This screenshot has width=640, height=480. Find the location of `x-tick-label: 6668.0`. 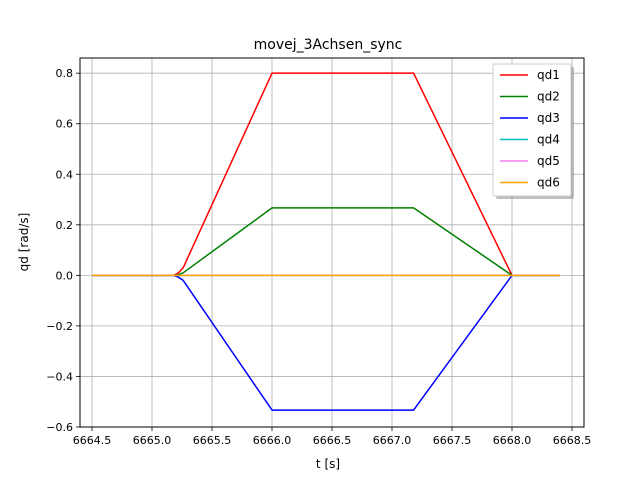

x-tick-label: 6668.0 is located at coordinates (512, 440).